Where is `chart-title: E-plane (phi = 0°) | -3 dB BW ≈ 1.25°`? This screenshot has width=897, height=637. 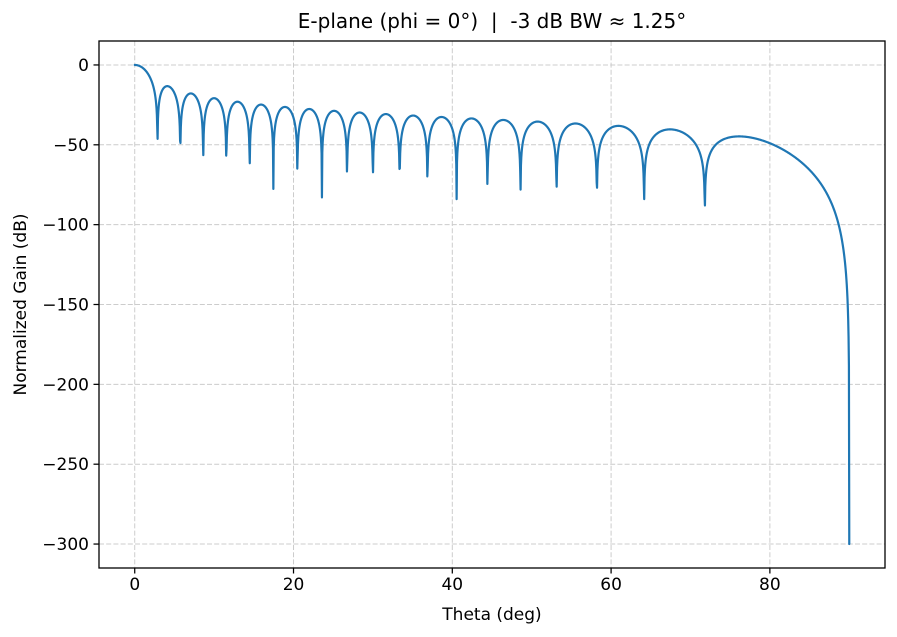 chart-title: E-plane (phi = 0°) | -3 dB BW ≈ 1.25° is located at coordinates (492, 21).